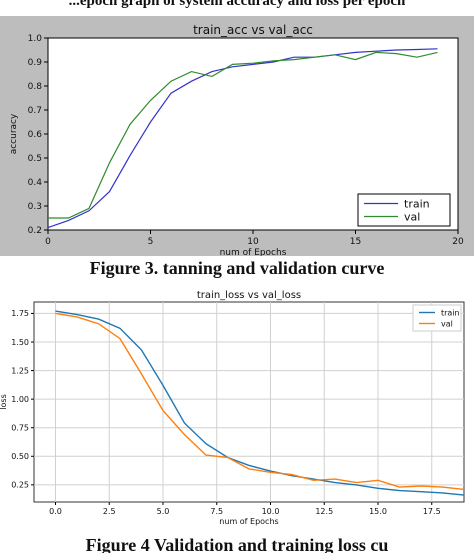 Image resolution: width=474 pixels, height=553 pixels. What do you see at coordinates (151, 242) in the screenshot?
I see `x-tick-label: 5` at bounding box center [151, 242].